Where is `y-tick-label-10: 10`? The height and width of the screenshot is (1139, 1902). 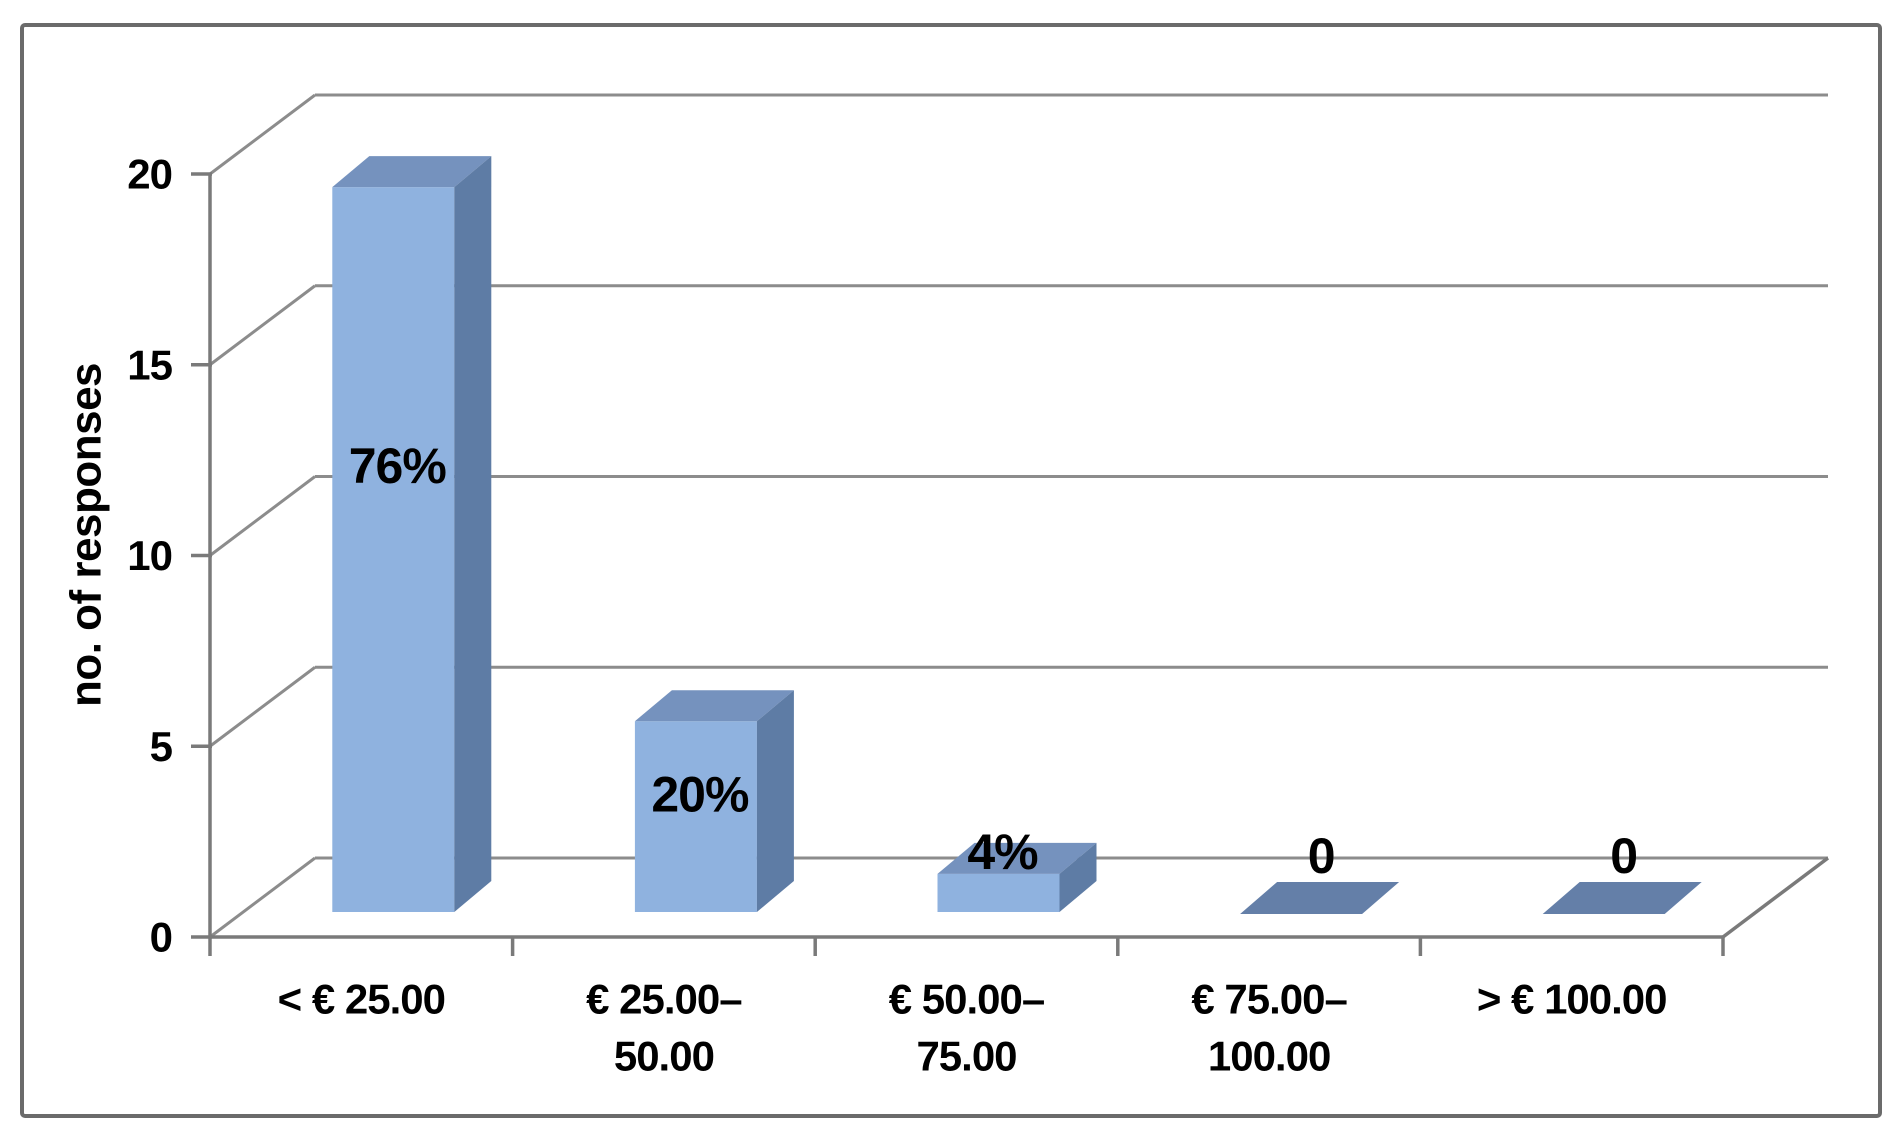
y-tick-label-10: 10 is located at coordinates (149, 555).